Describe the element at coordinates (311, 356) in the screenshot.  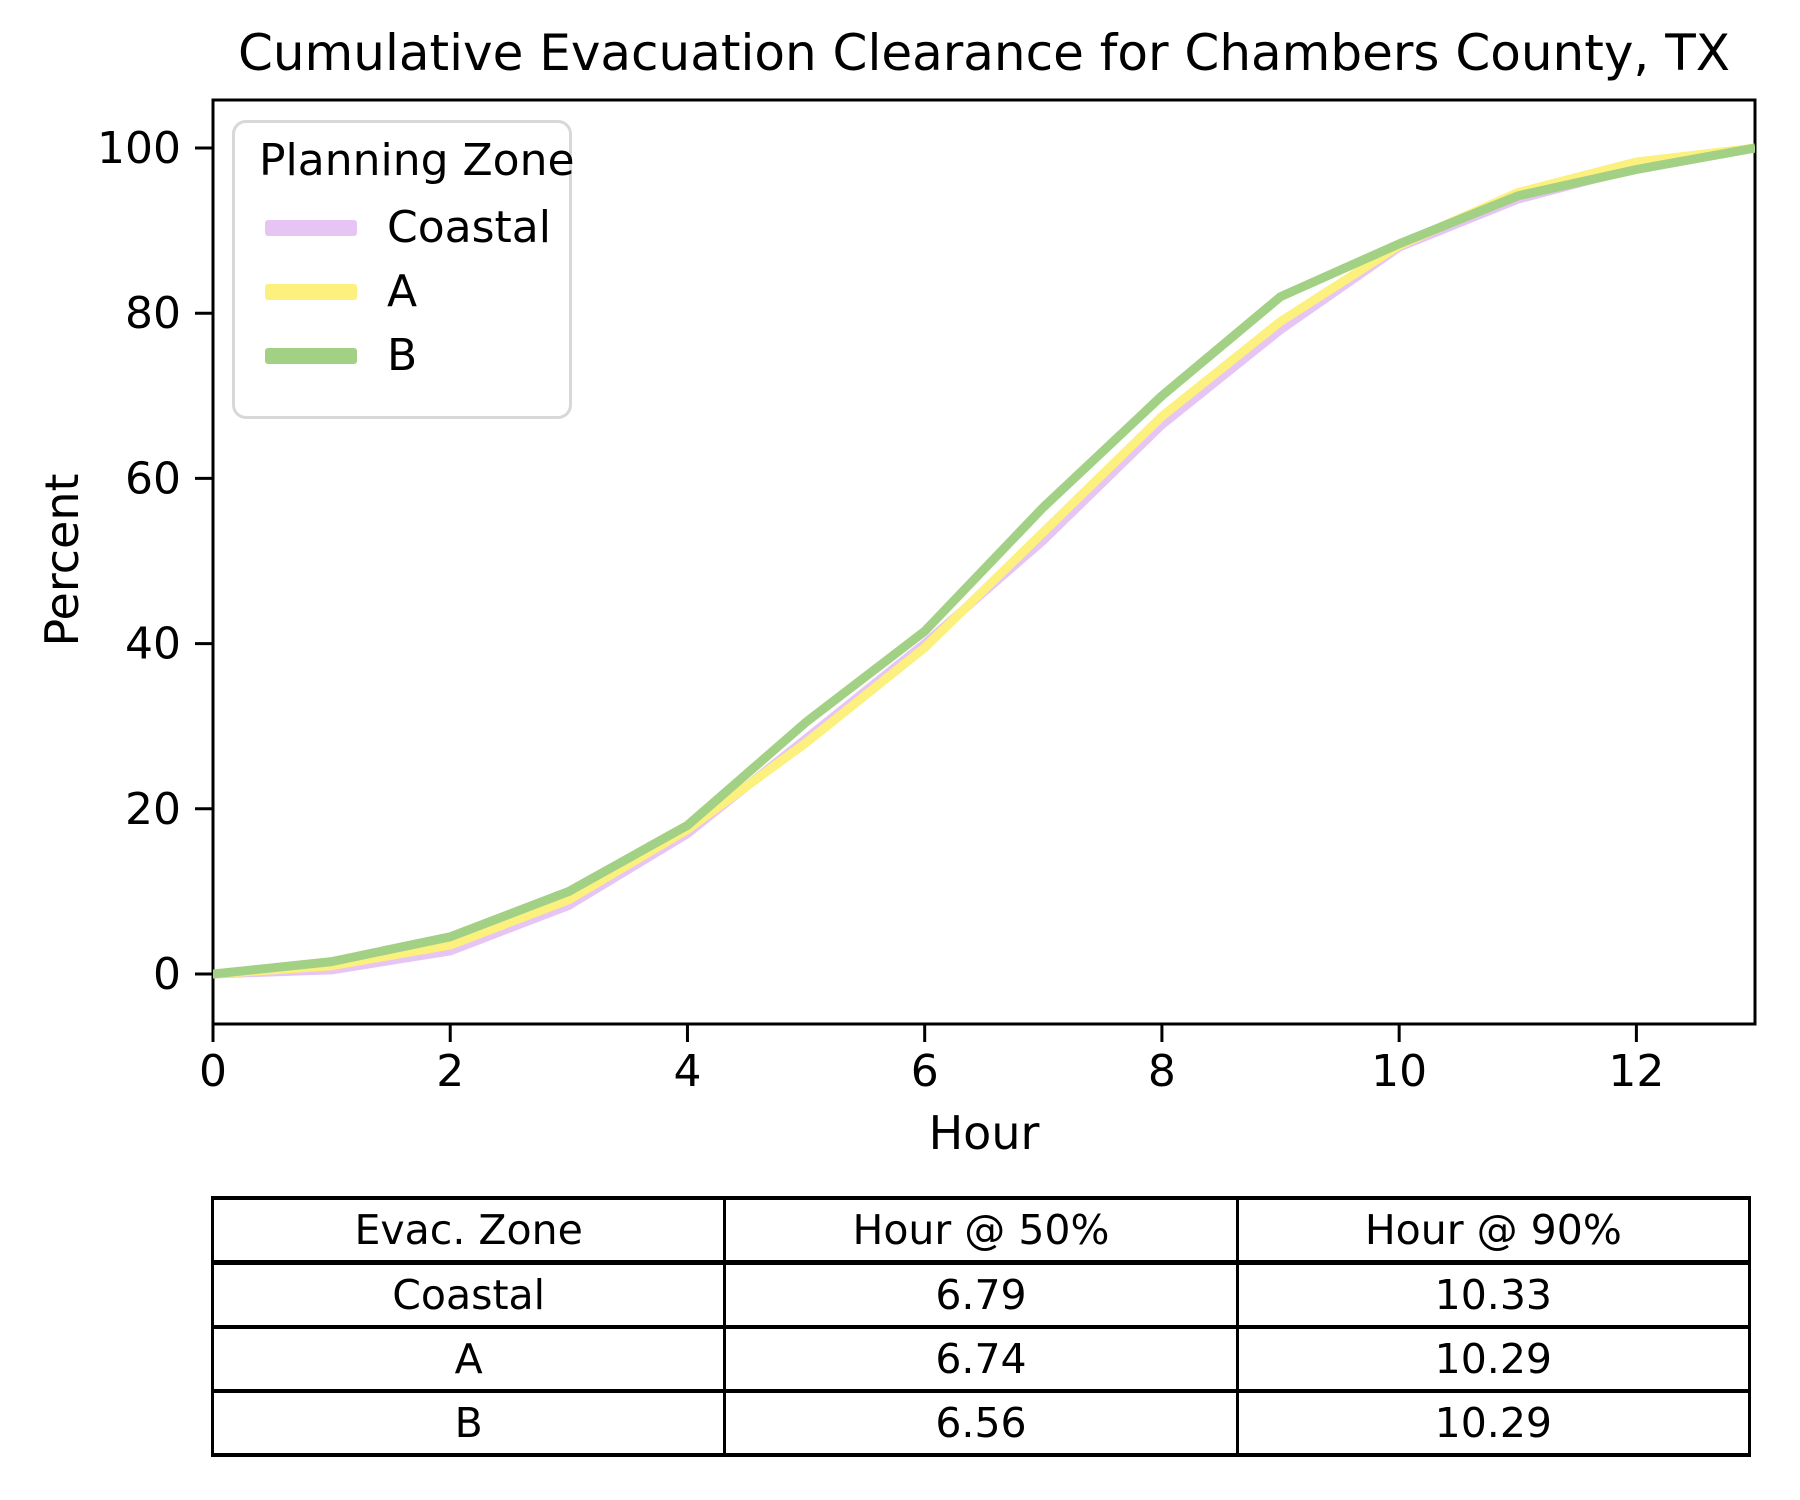
I see `legend-swatch-b` at that location.